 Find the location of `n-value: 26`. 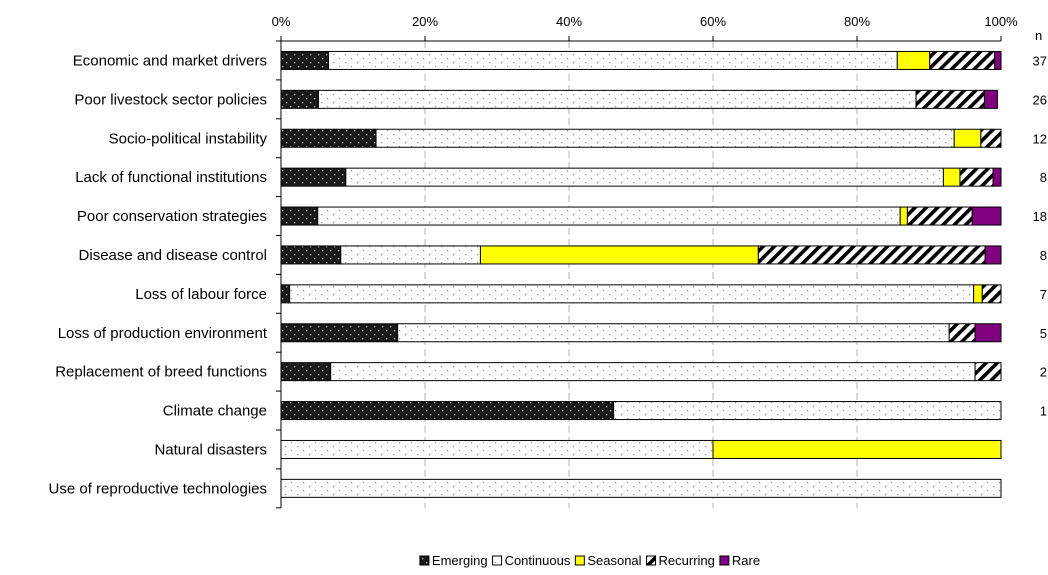

n-value: 26 is located at coordinates (1040, 99).